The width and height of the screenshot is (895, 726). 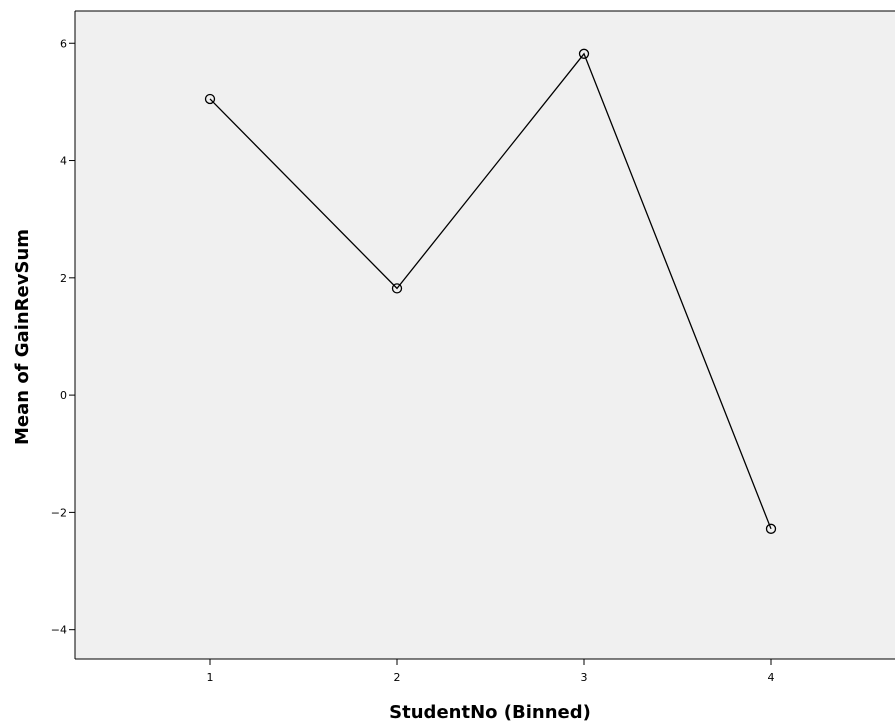 What do you see at coordinates (397, 677) in the screenshot?
I see `x-tick-label: 2` at bounding box center [397, 677].